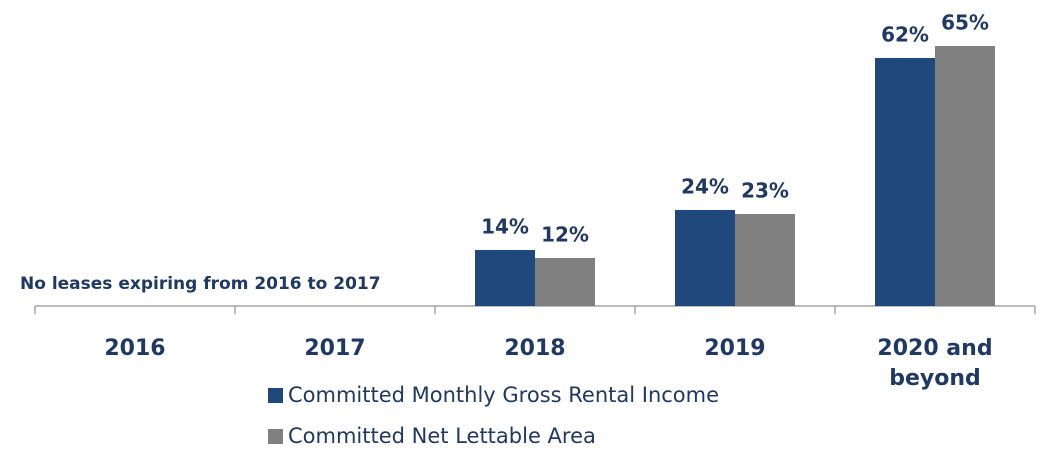  Describe the element at coordinates (505, 227) in the screenshot. I see `data-label: 14%` at that location.